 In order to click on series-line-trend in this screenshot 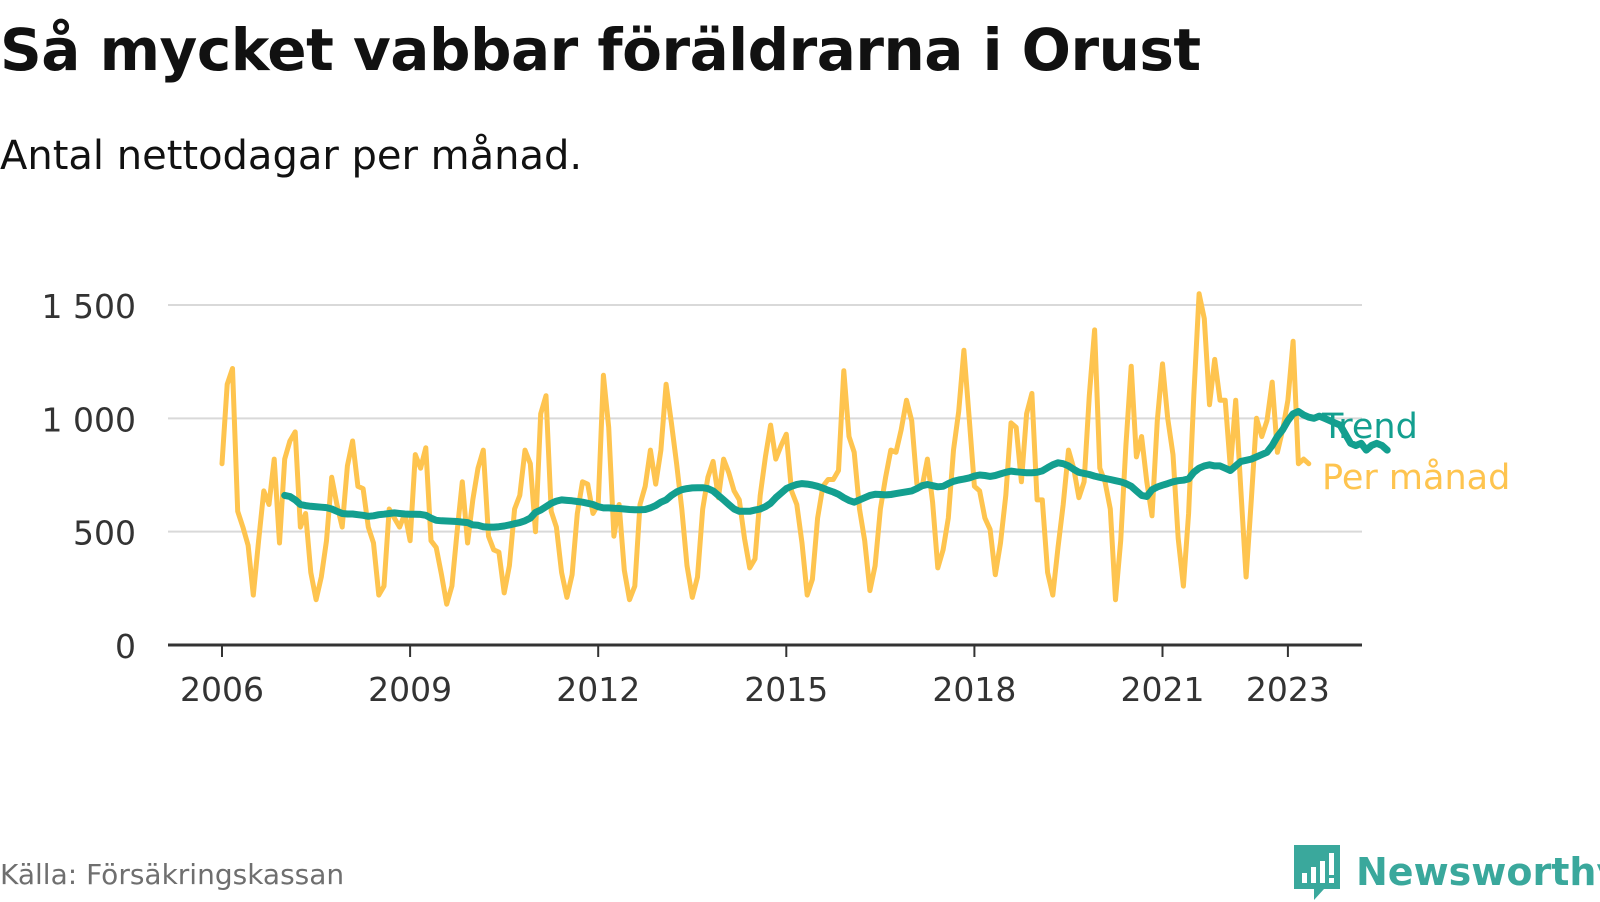, I will do `click(836, 469)`.